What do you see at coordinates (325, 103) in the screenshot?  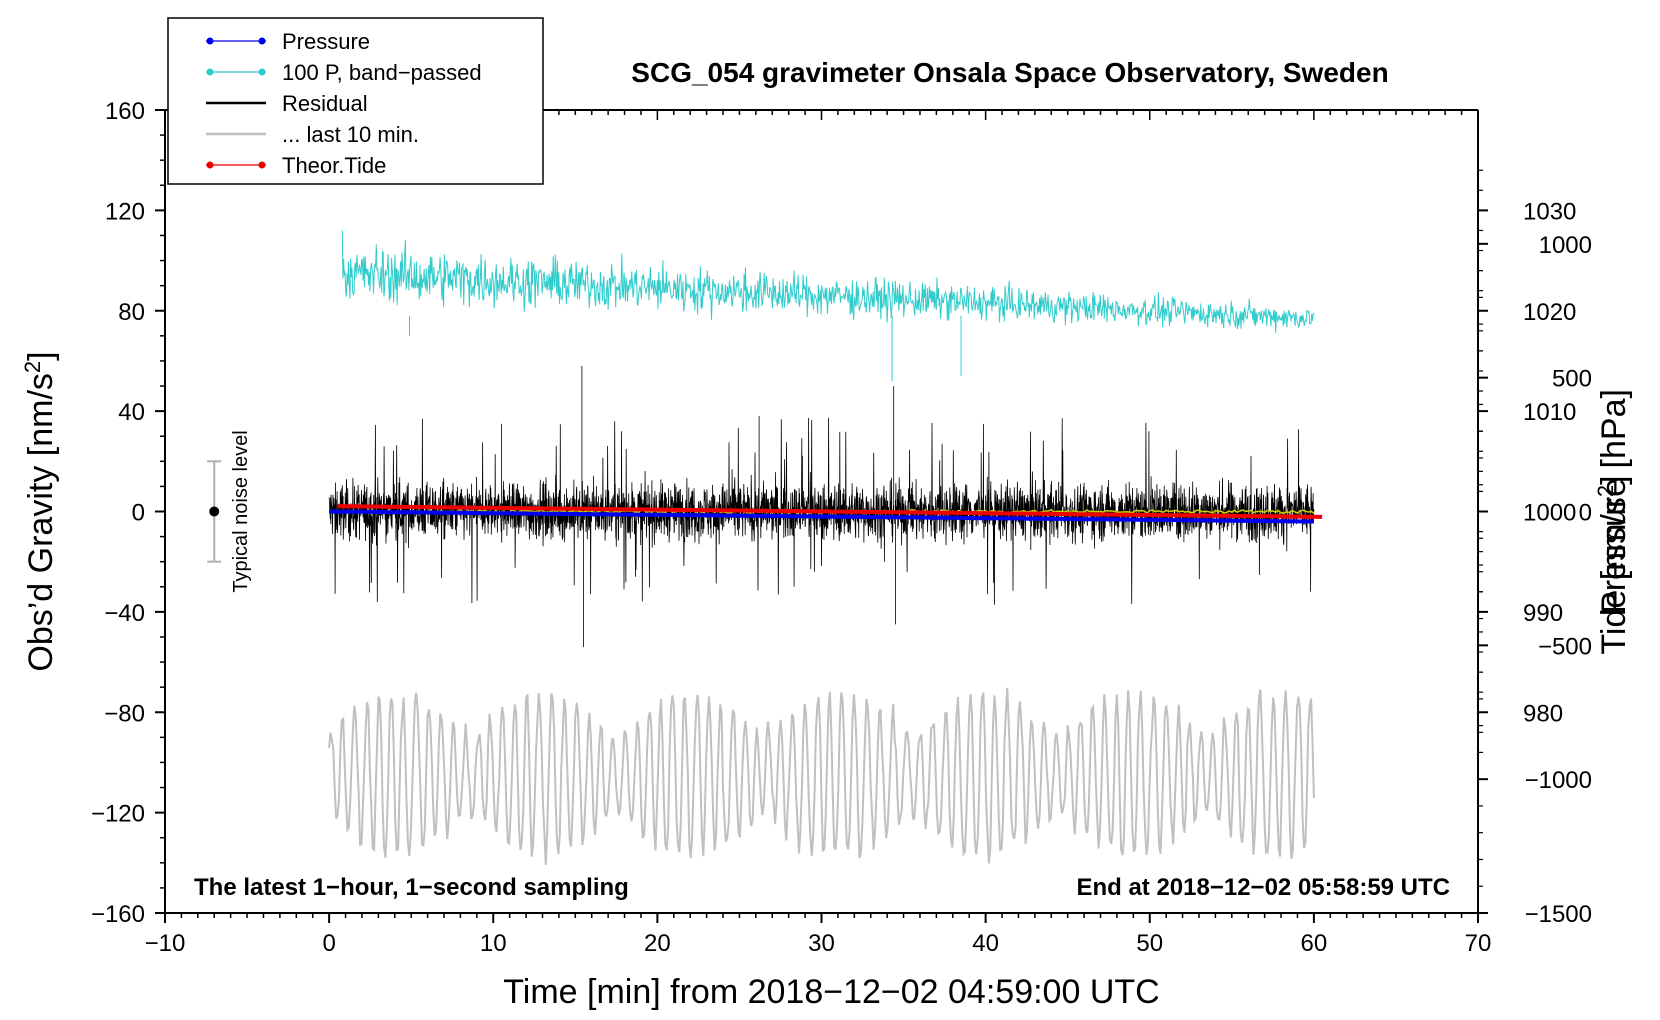 I see `legend-label: Residual` at bounding box center [325, 103].